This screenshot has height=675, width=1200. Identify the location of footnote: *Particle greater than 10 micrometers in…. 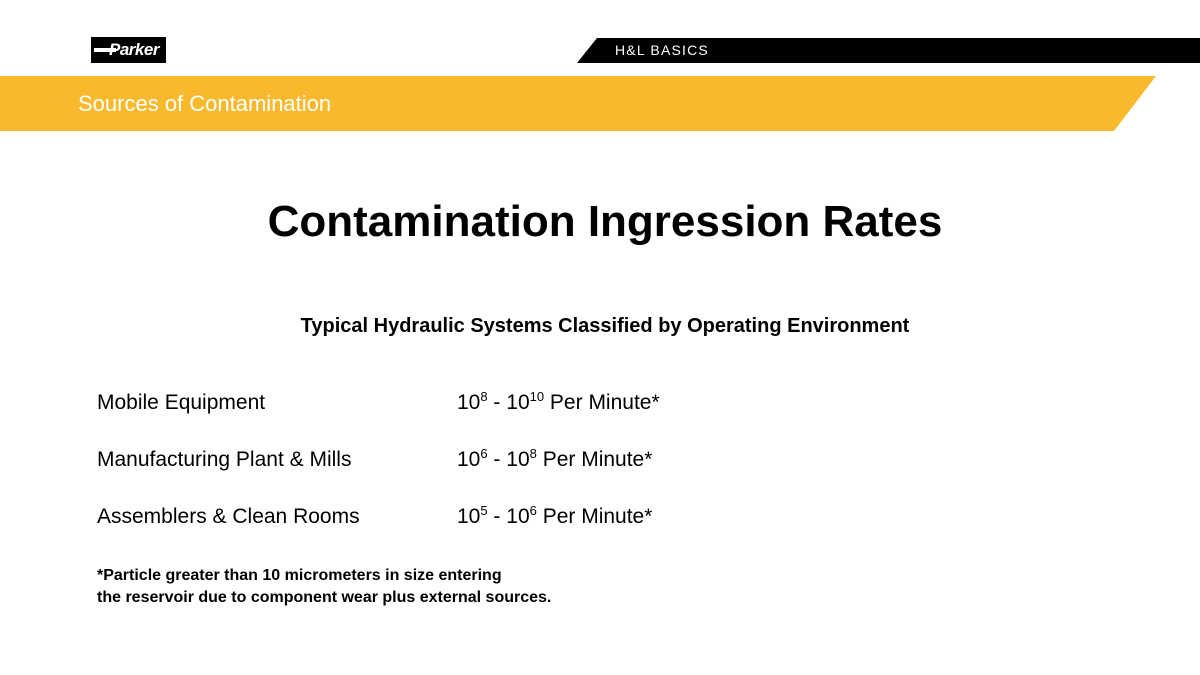
(447, 587).